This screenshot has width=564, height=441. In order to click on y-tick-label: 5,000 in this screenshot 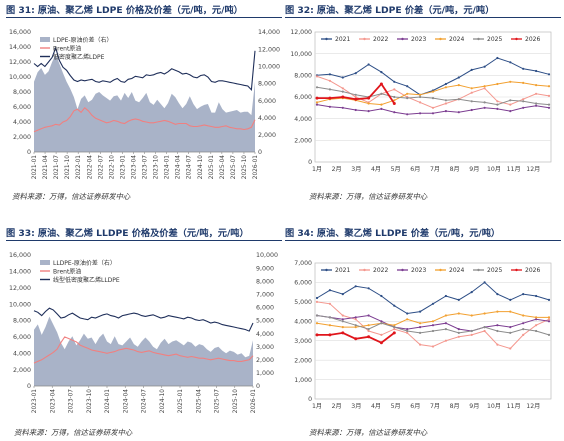, I will do `click(303, 302)`.